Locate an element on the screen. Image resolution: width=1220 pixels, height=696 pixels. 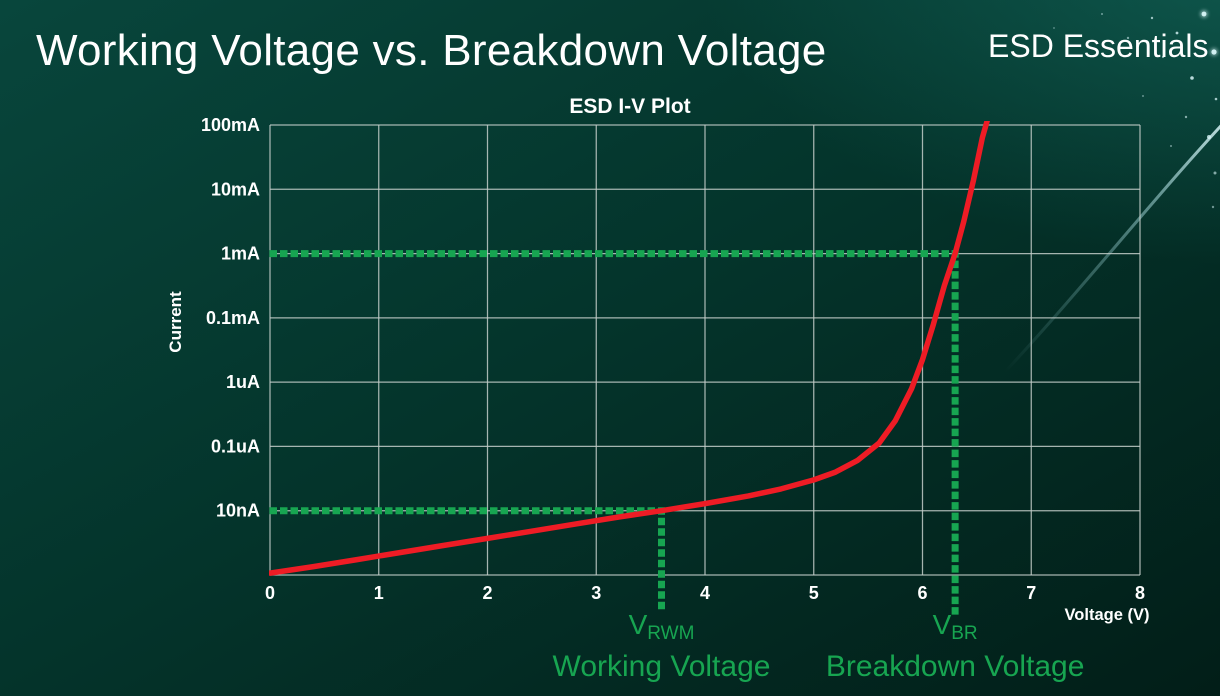
y-tick-label: 1mA is located at coordinates (240, 254).